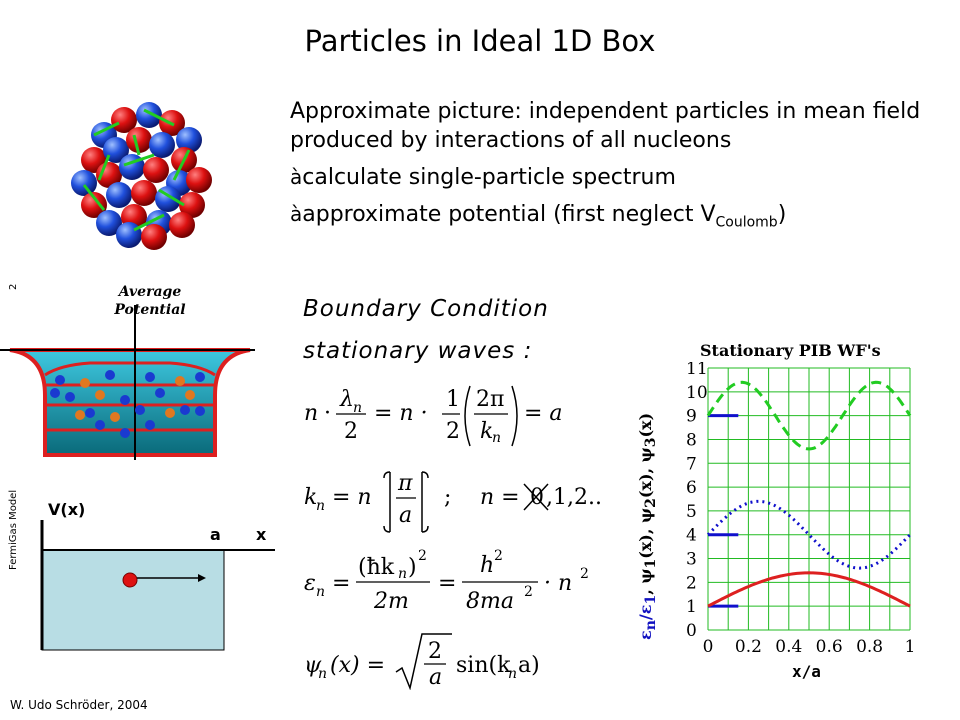 The image size is (960, 720). Describe the element at coordinates (748, 647) in the screenshot. I see `x-tick-label: 0.2` at that location.